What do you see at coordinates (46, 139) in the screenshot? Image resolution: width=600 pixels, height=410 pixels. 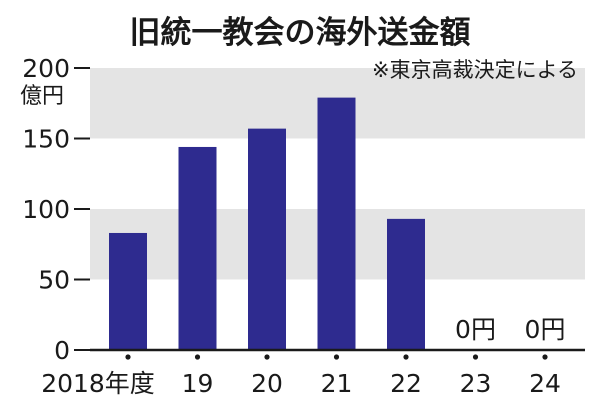 I see `y-tick-label: 150` at bounding box center [46, 139].